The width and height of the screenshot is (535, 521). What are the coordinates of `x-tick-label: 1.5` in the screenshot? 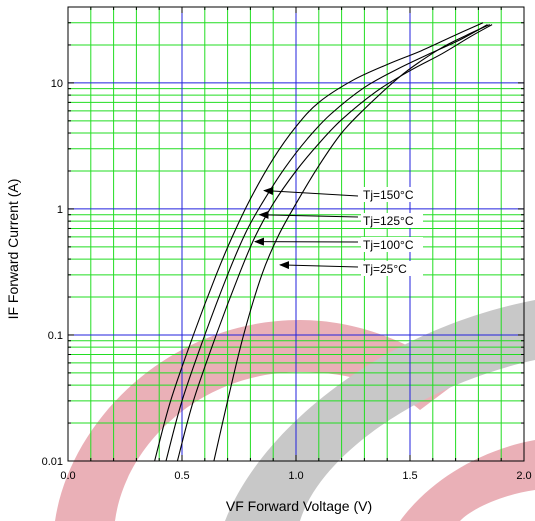 It's located at (409, 476).